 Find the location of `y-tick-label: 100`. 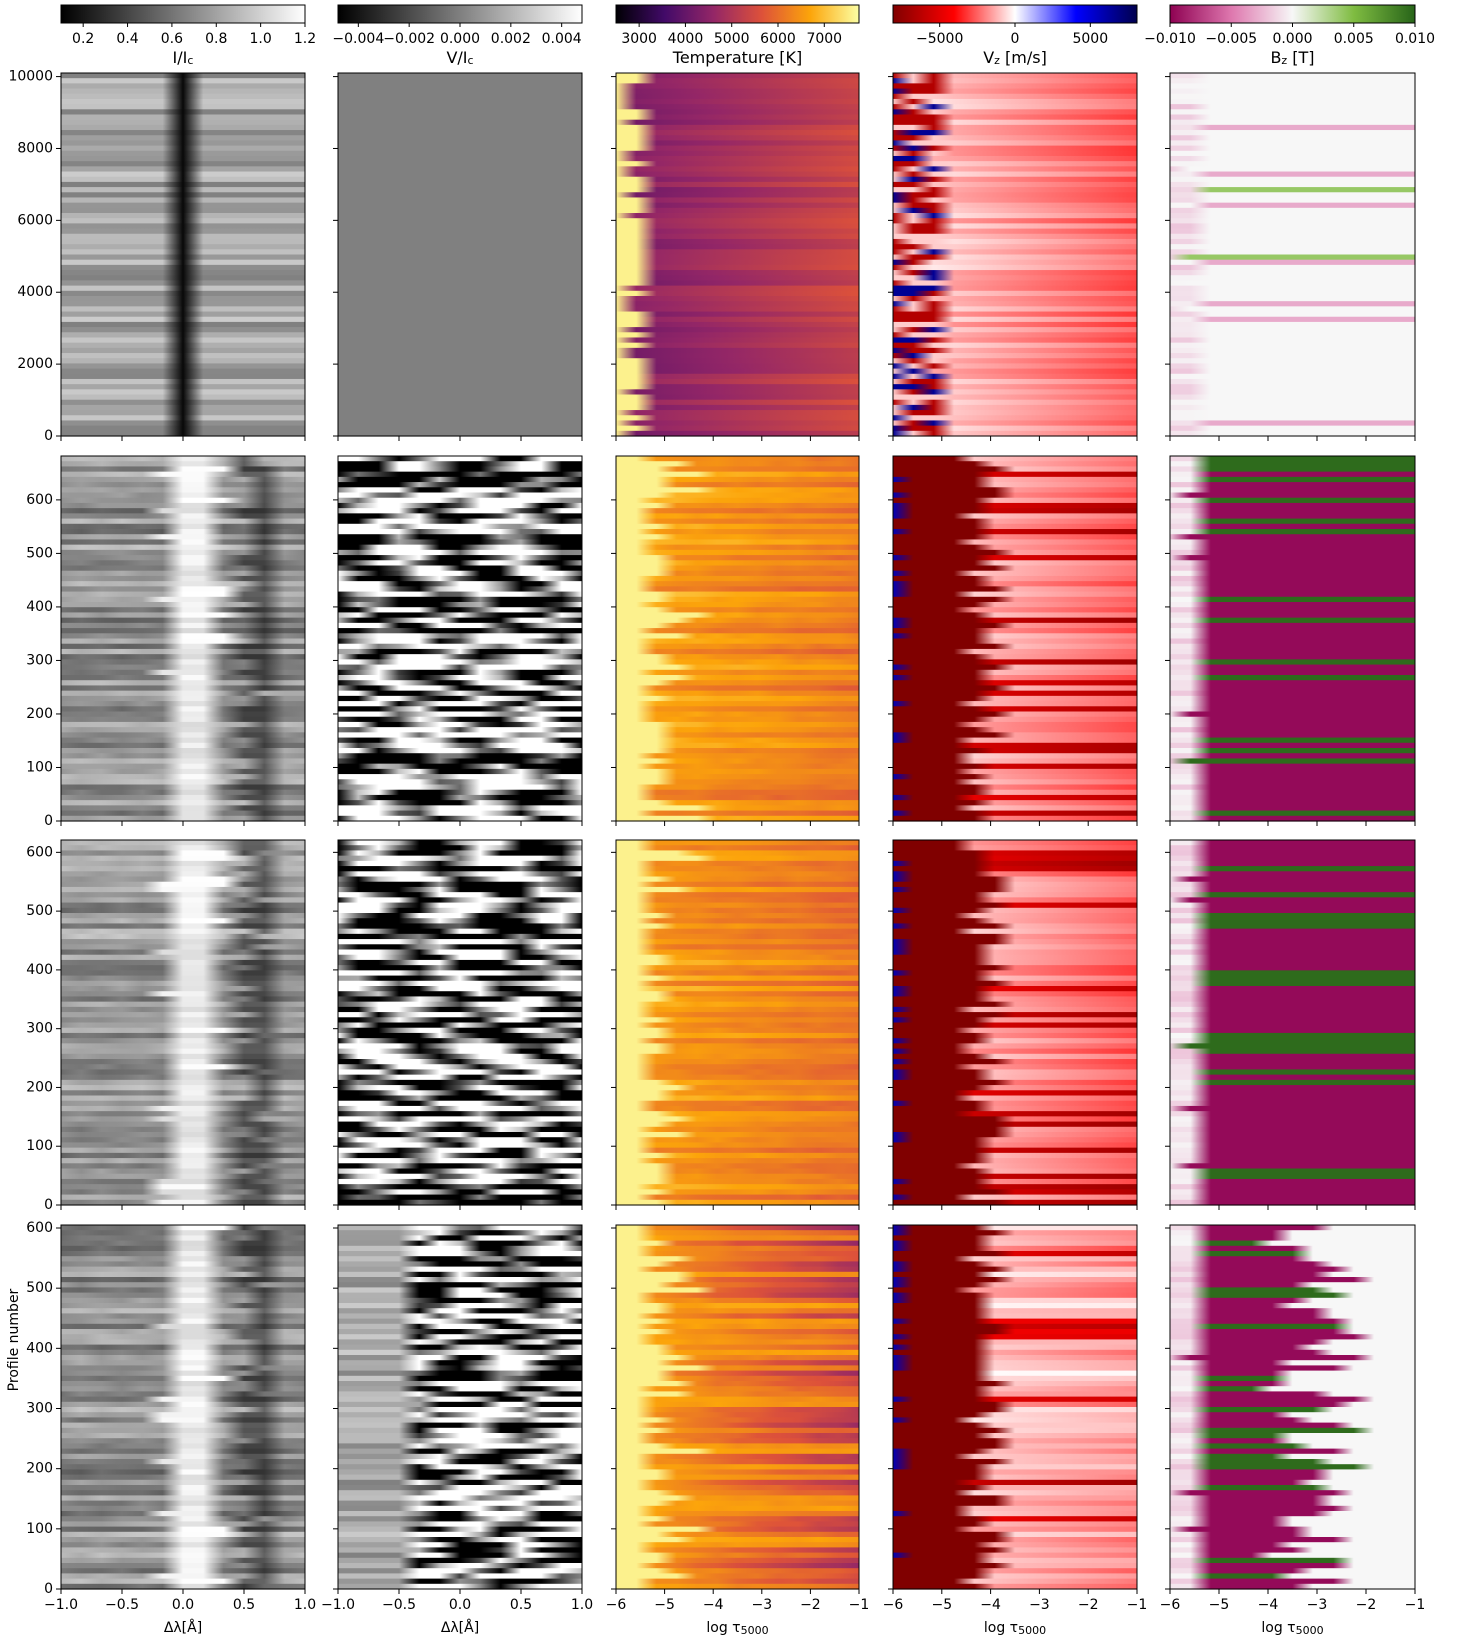

y-tick-label: 100 is located at coordinates (39, 1529).